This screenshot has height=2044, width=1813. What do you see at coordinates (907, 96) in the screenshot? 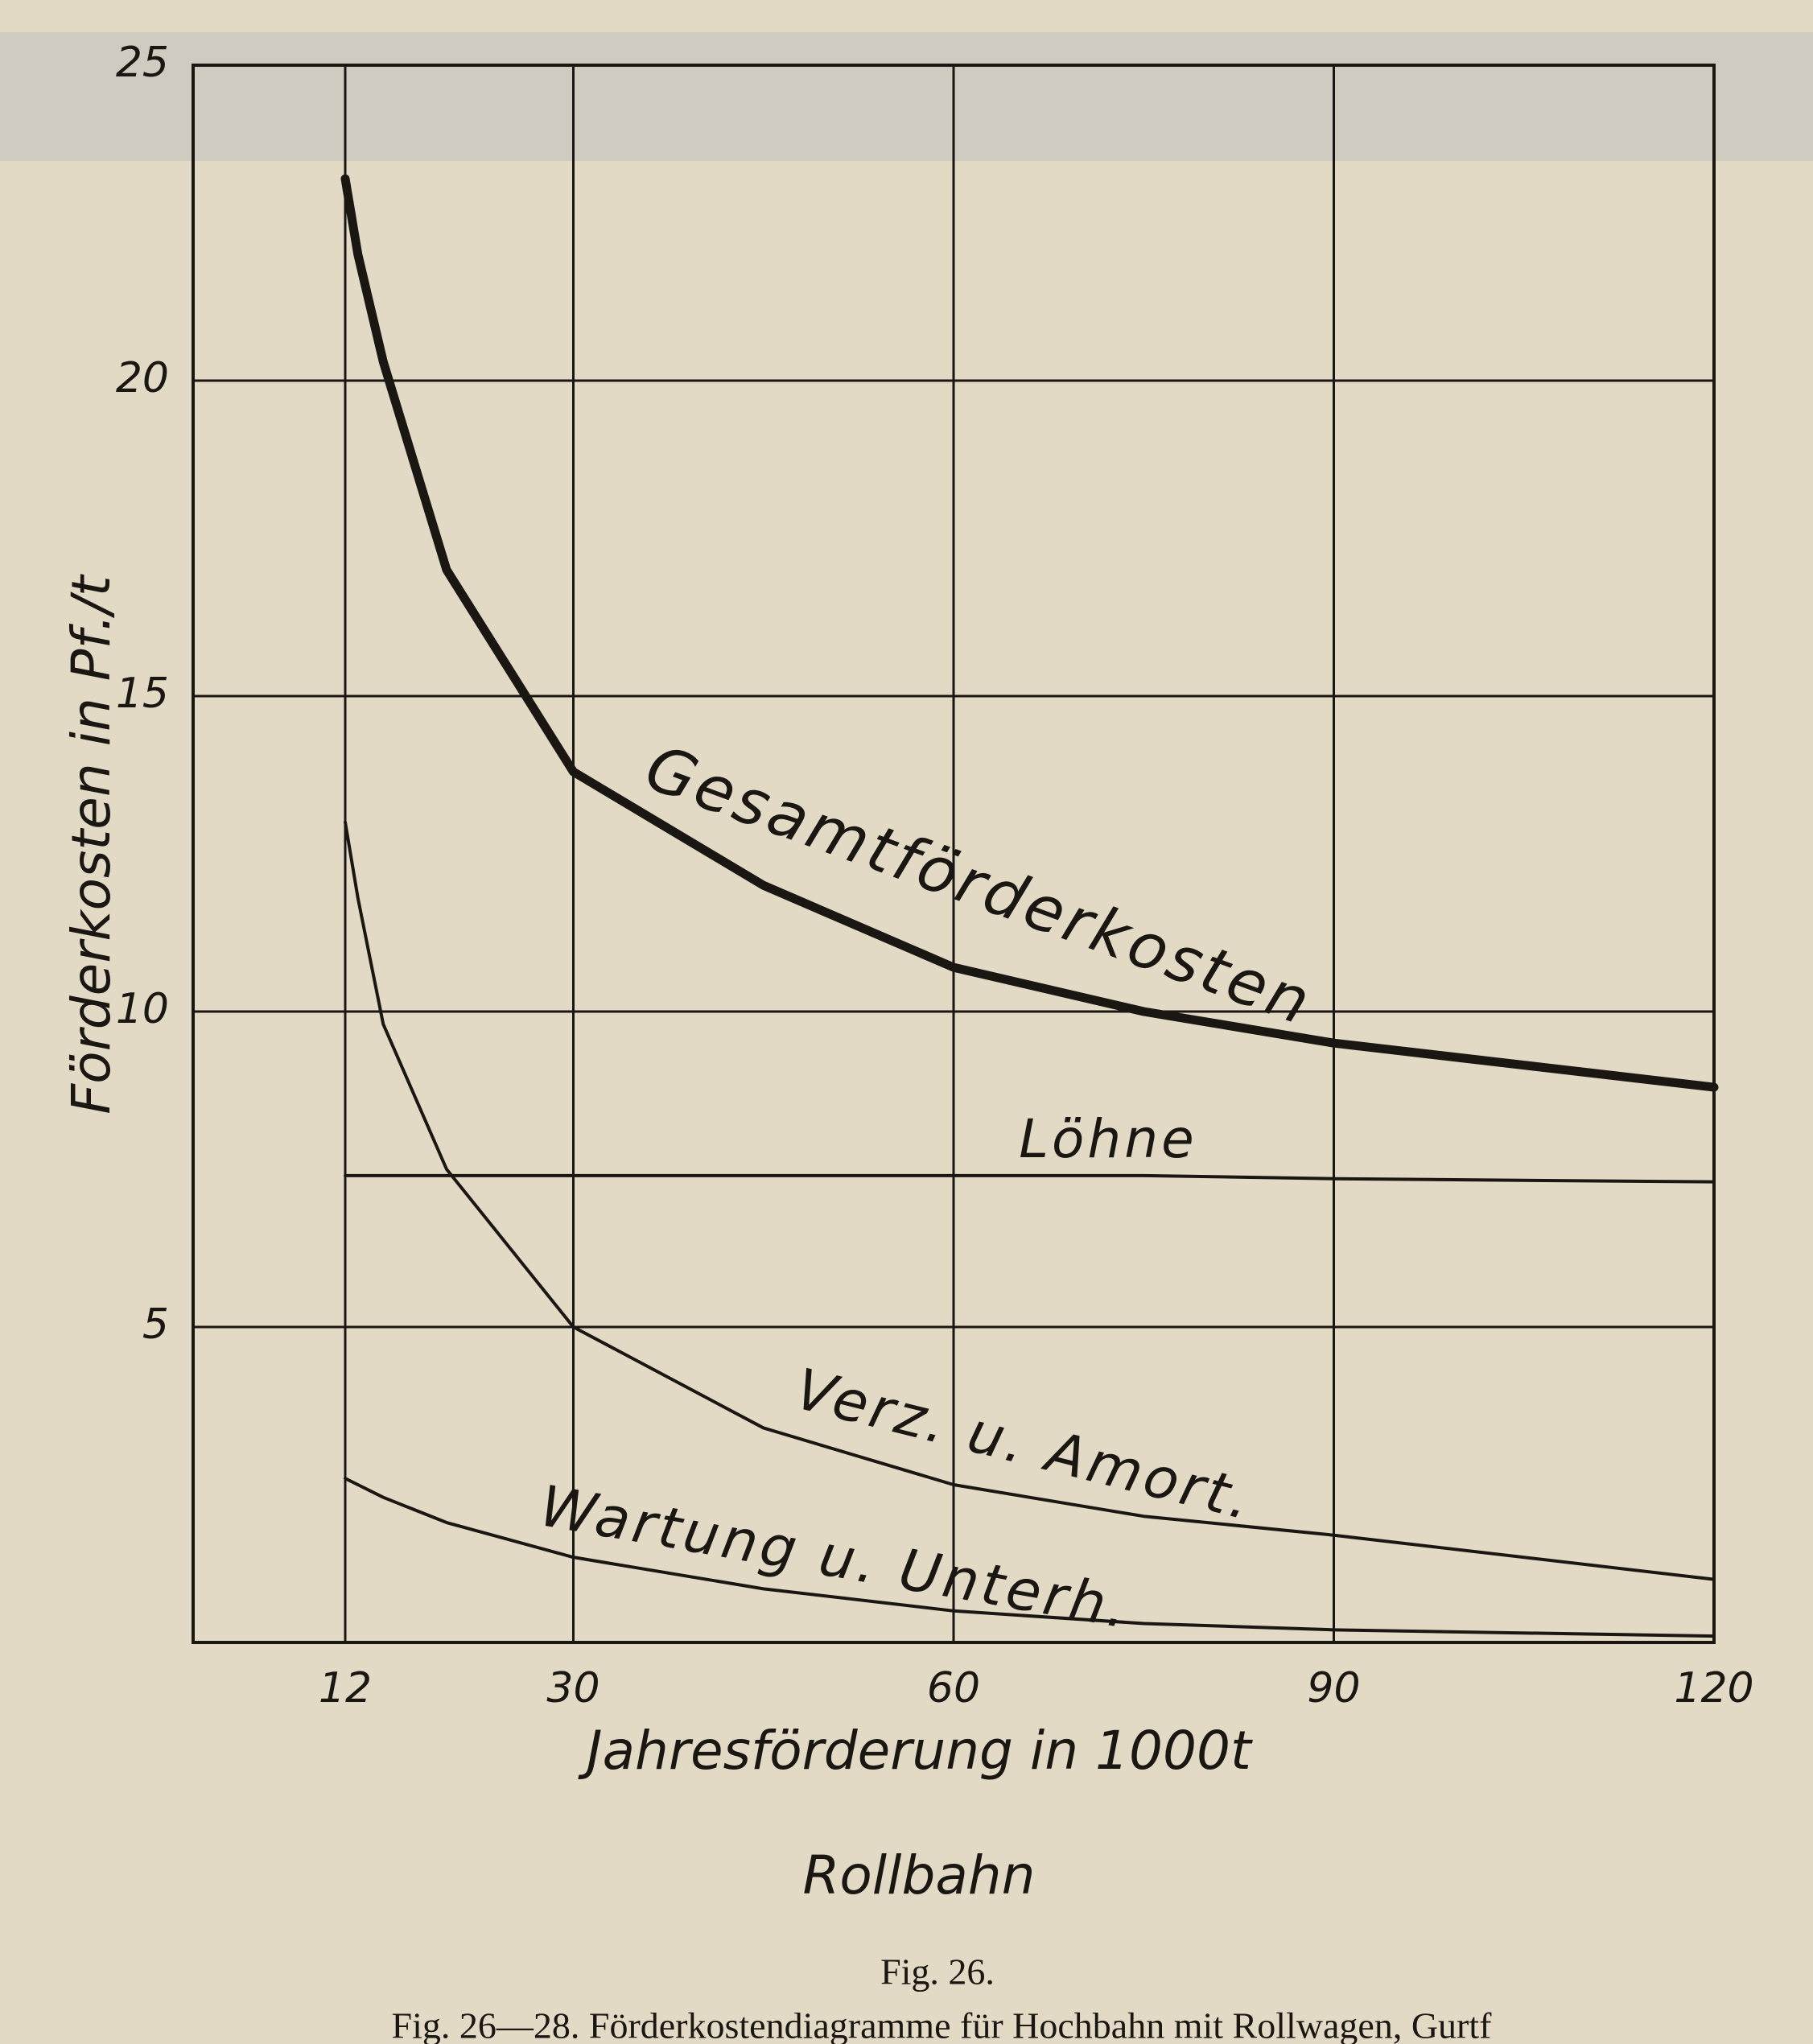
I see `scan-band` at bounding box center [907, 96].